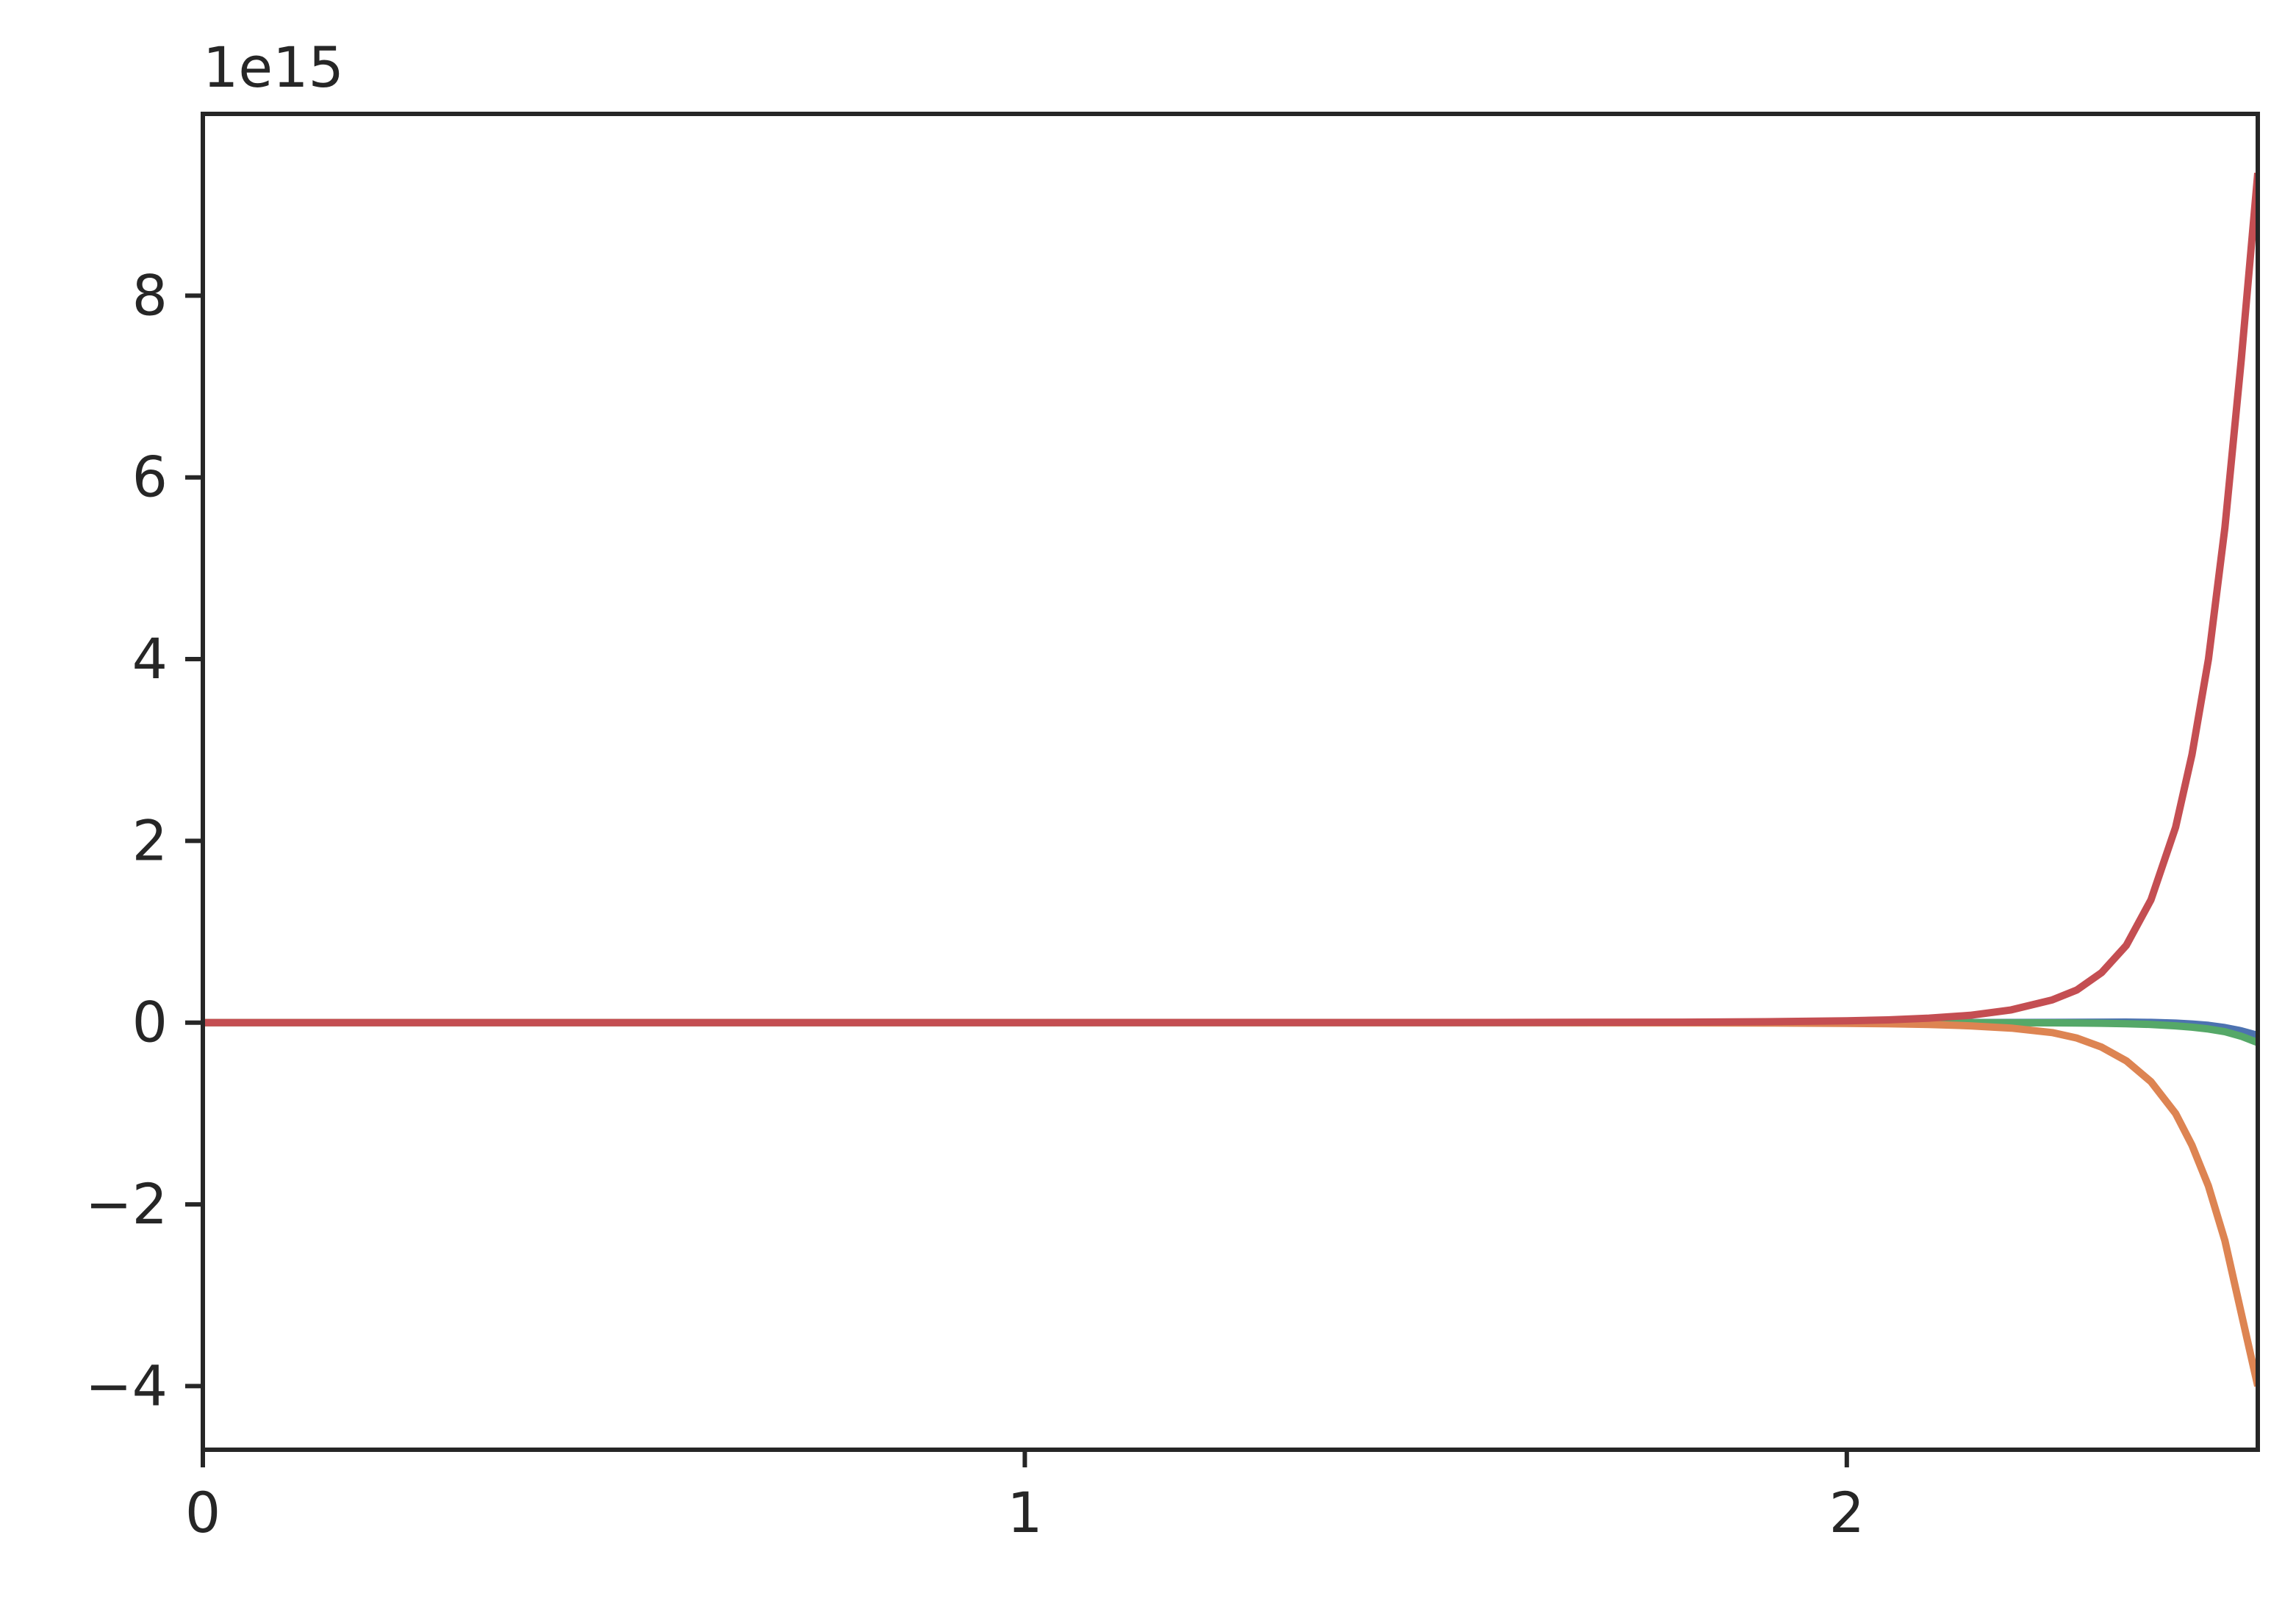 The height and width of the screenshot is (1618, 2296). I want to click on y-tick-label: −2, so click(126, 1204).